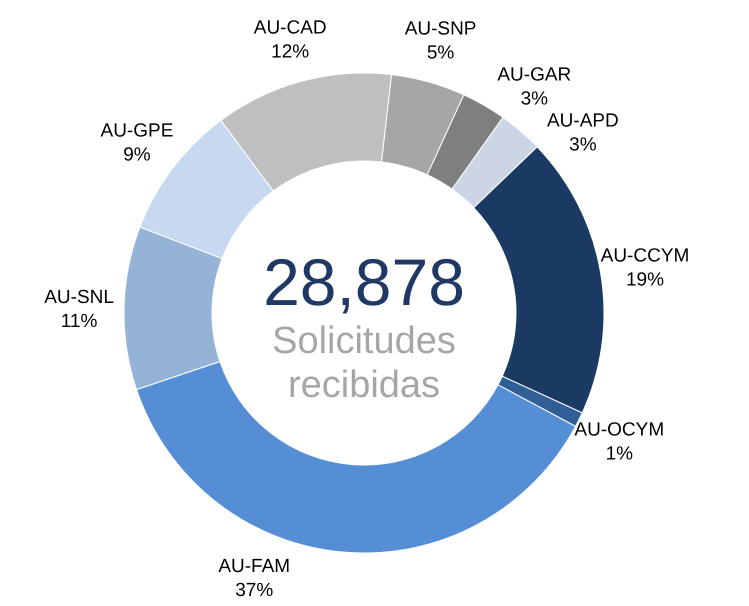 This screenshot has width=749, height=606. I want to click on slice-label: AU-GPE, so click(137, 131).